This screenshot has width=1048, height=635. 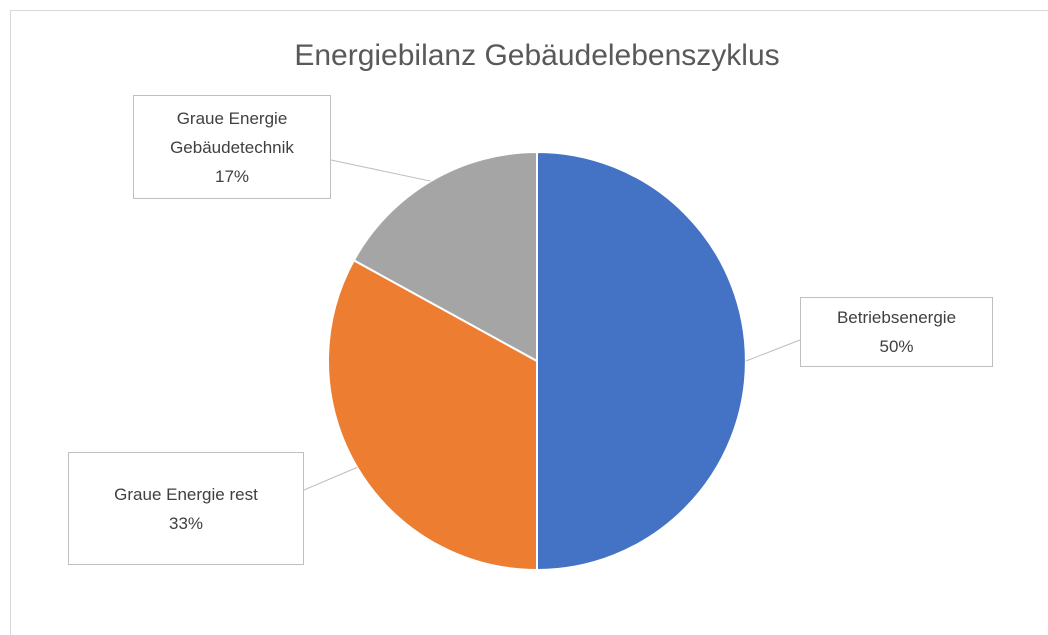 I want to click on value-label: 33%, so click(x=186, y=523).